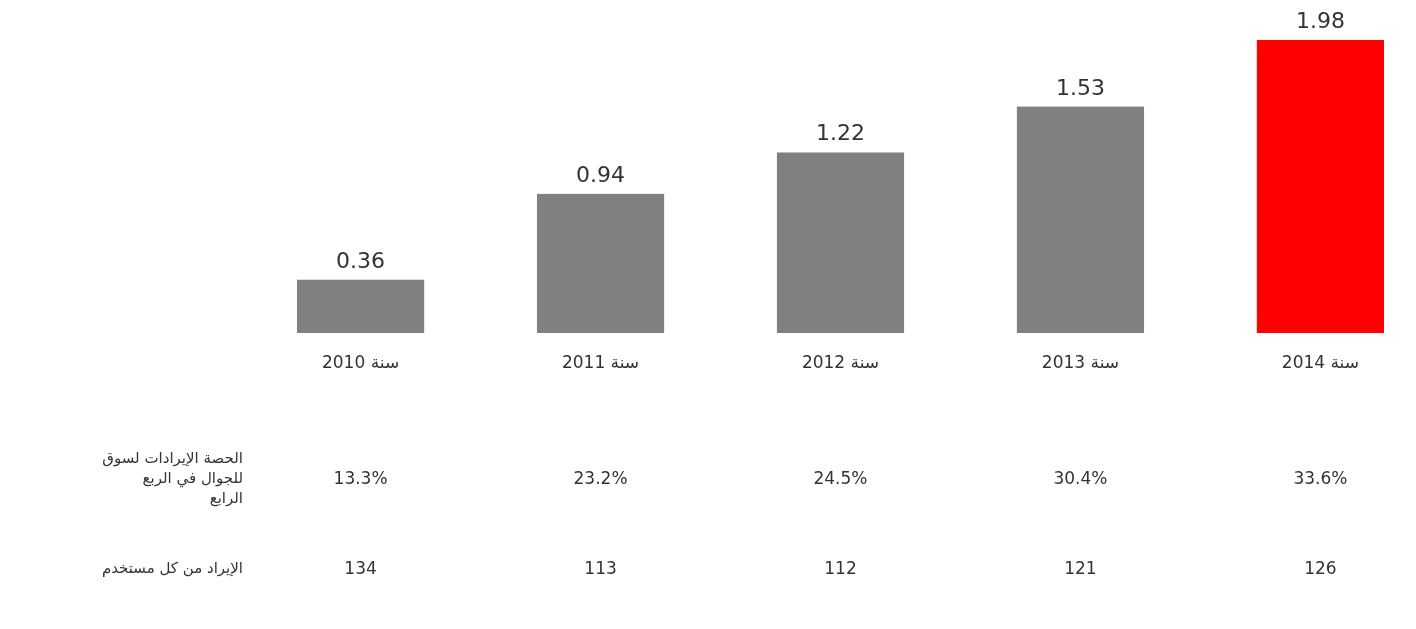 The height and width of the screenshot is (629, 1416). Describe the element at coordinates (600, 362) in the screenshot. I see `x-tick-label: سنة 2011` at that location.